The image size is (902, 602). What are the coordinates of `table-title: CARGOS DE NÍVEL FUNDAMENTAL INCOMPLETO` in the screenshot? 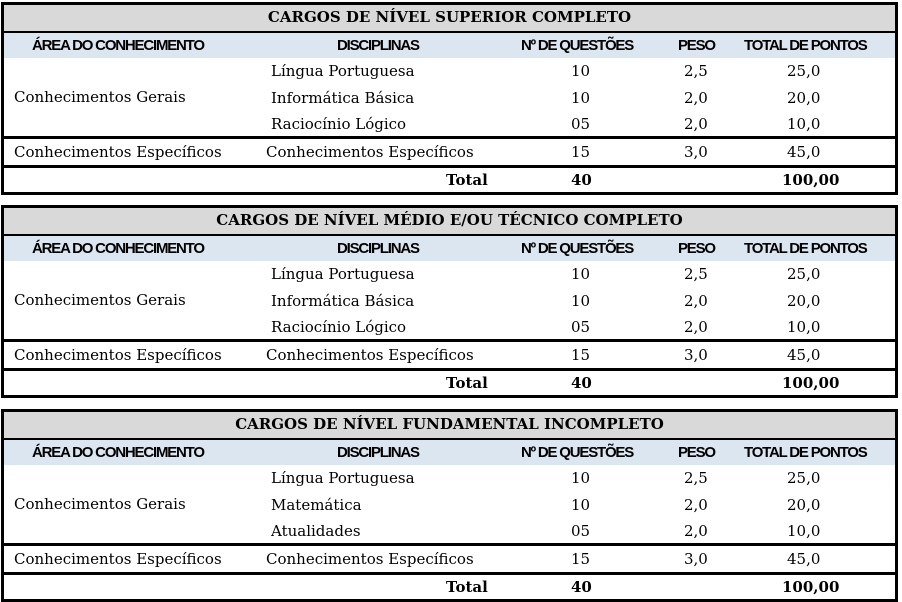 It's located at (449, 426).